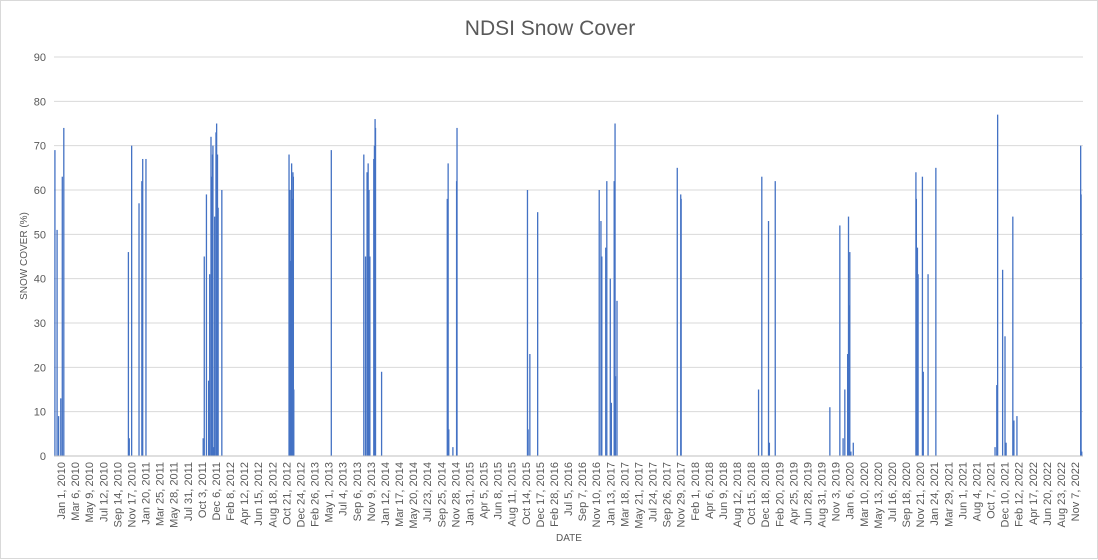 This screenshot has width=1098, height=560. I want to click on x-tick-label: Mar 10, 2020, so click(865, 494).